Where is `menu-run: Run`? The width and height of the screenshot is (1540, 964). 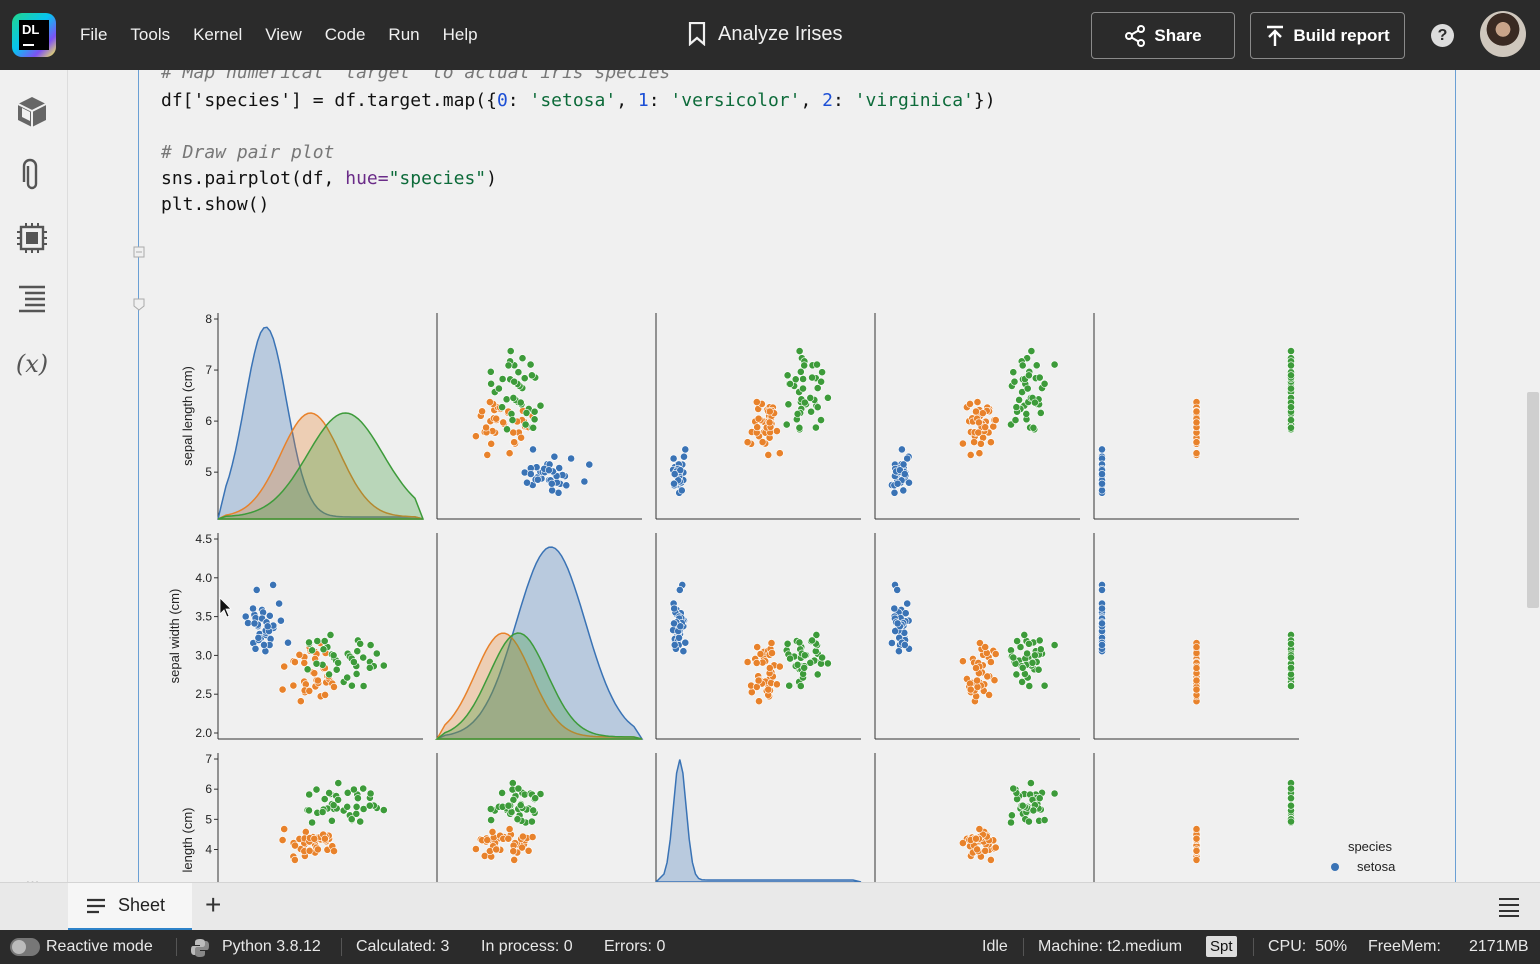
menu-run: Run is located at coordinates (404, 34).